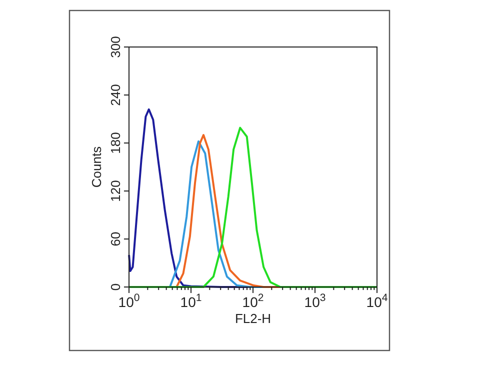  Describe the element at coordinates (253, 301) in the screenshot. I see `x-tick-label: 10$^{2}$` at that location.